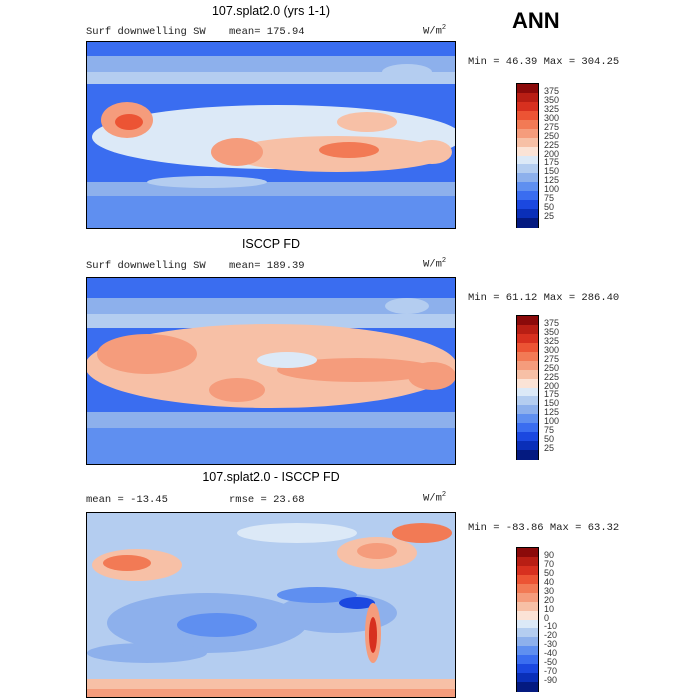 The height and width of the screenshot is (700, 700). I want to click on season-label: ANN, so click(536, 20).